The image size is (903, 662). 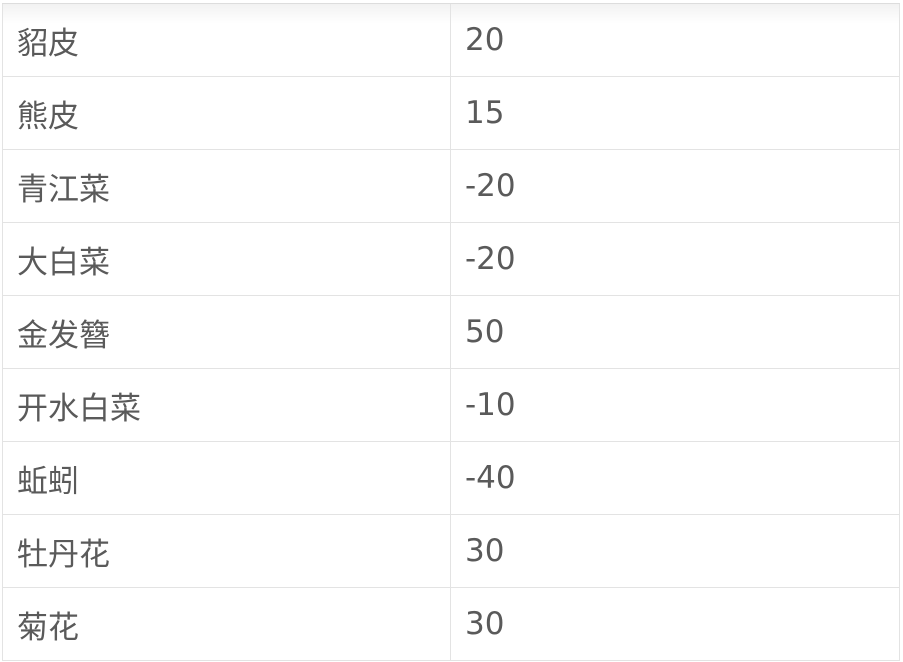 I want to click on item-name-cell: 熊皮, so click(x=226, y=113).